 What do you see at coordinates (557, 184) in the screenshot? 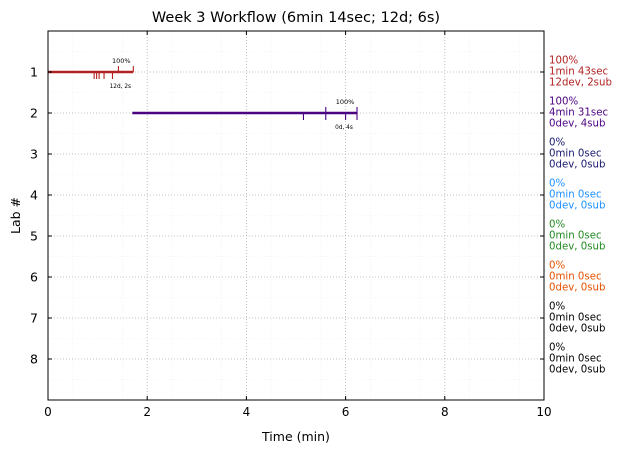
I see `lab-4-summary-line: 0%` at bounding box center [557, 184].